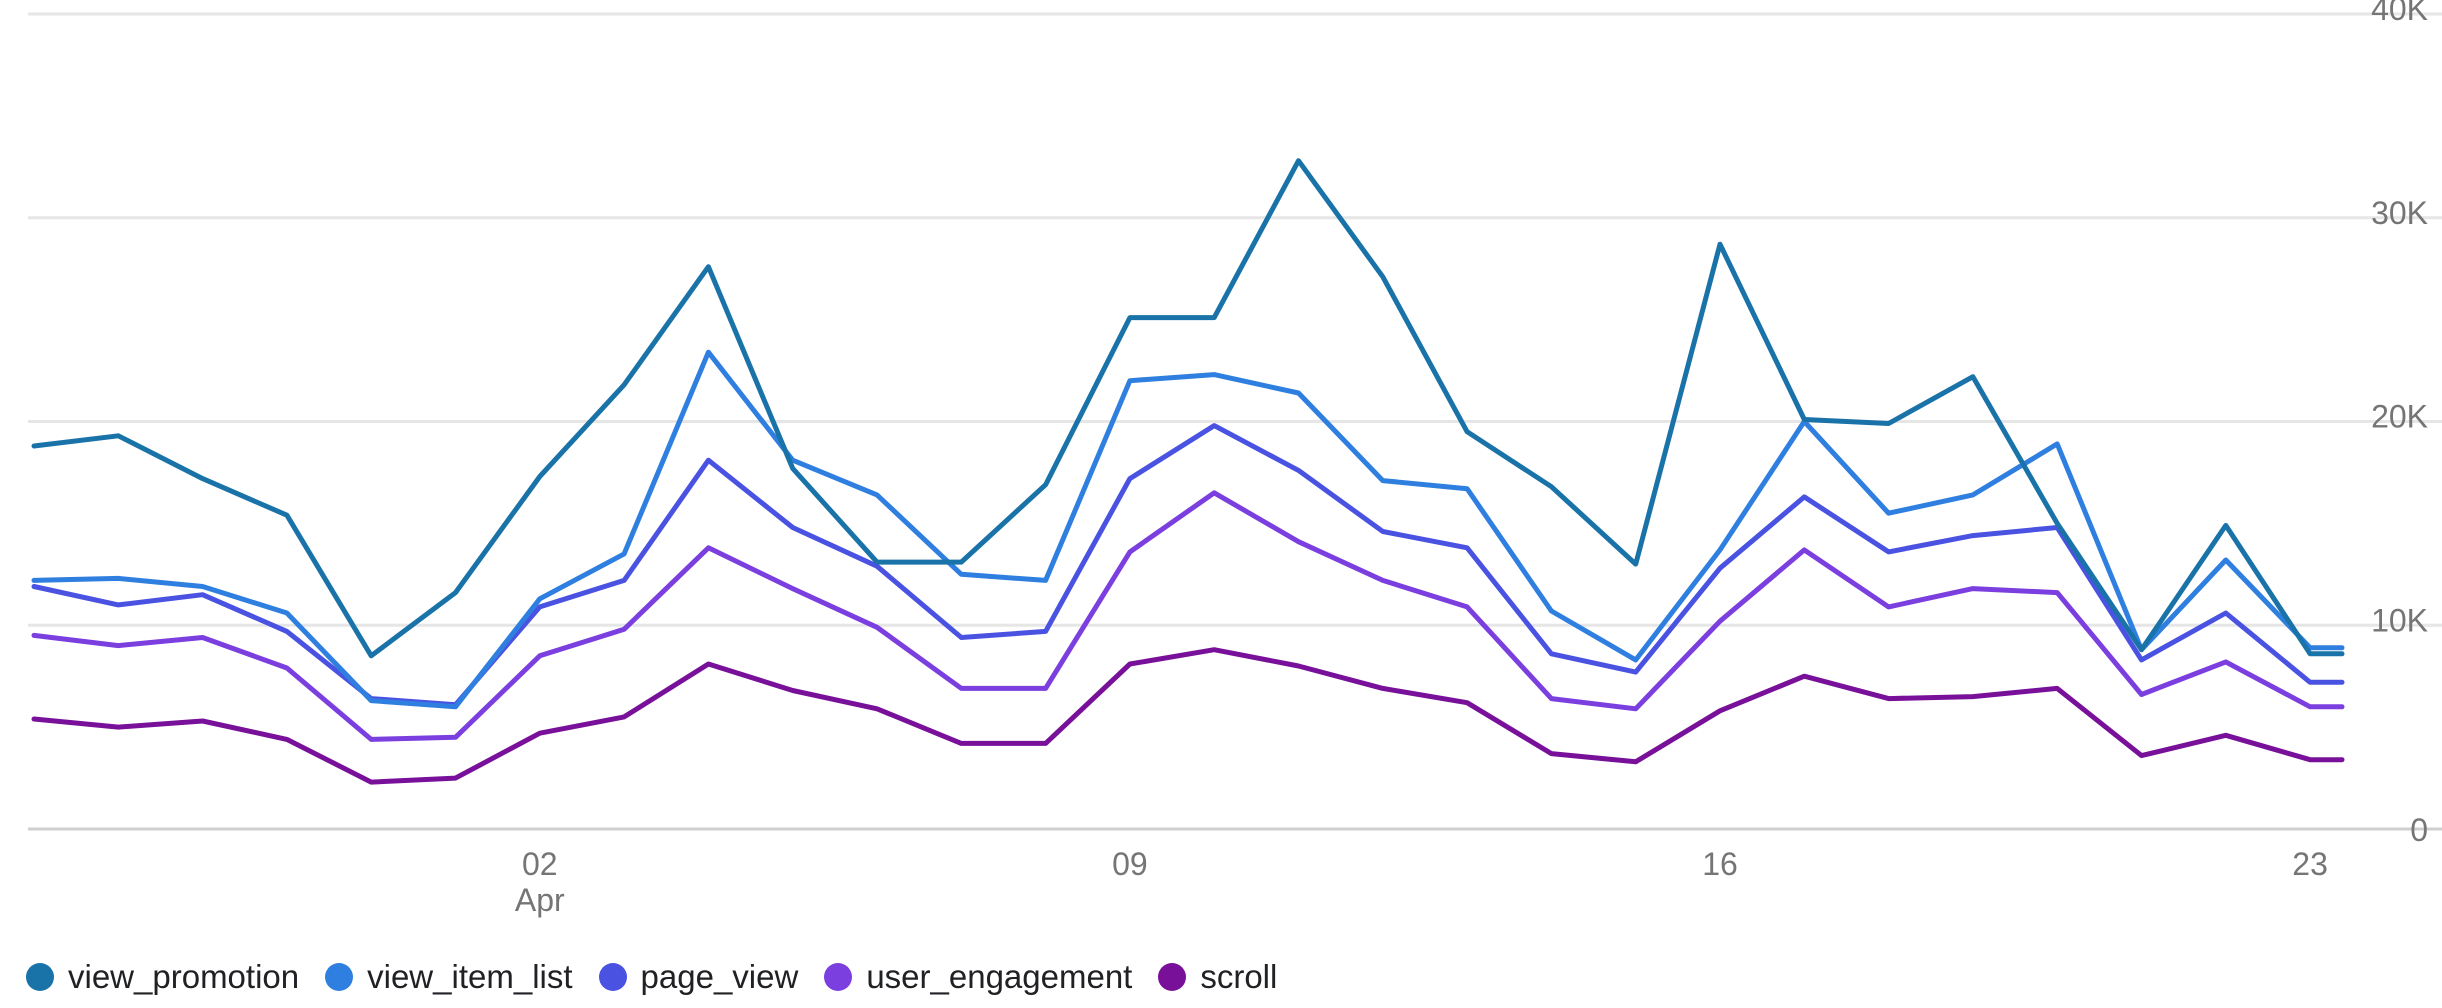  I want to click on legend-label: view_item_list, so click(470, 976).